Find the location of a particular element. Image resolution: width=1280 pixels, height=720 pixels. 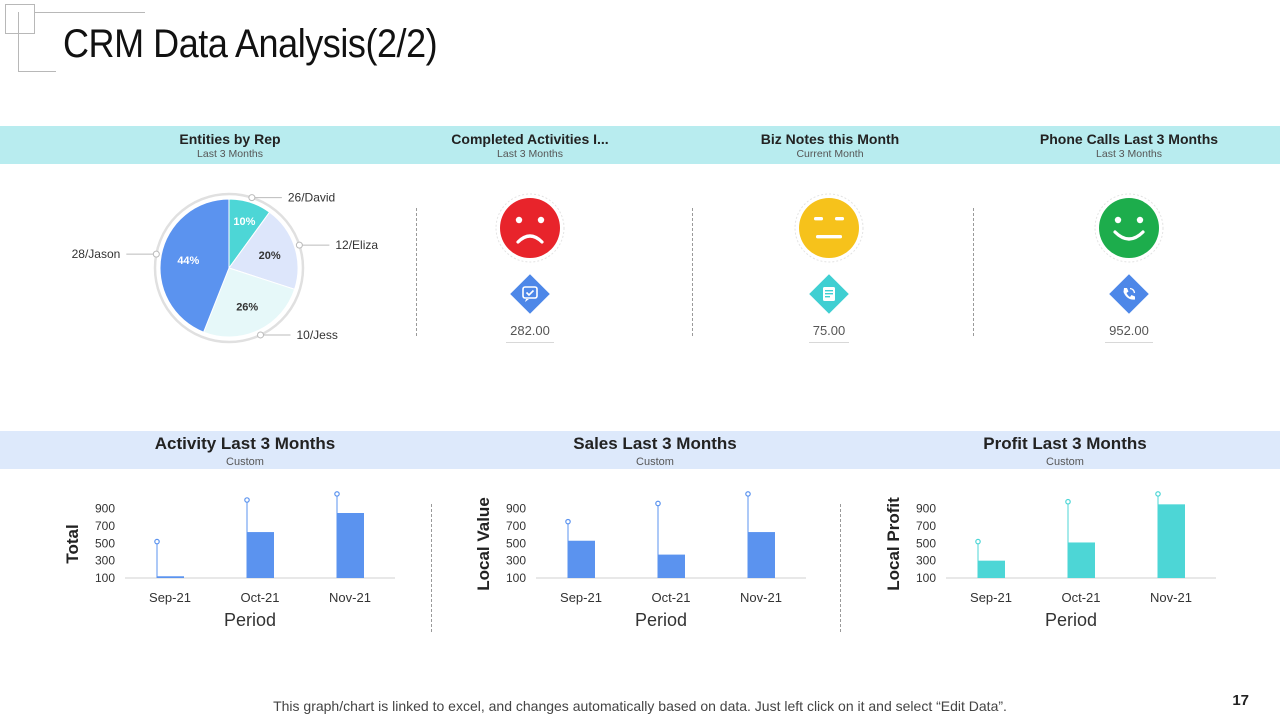

kpi-biz-notes: 75.00 is located at coordinates (829, 267).